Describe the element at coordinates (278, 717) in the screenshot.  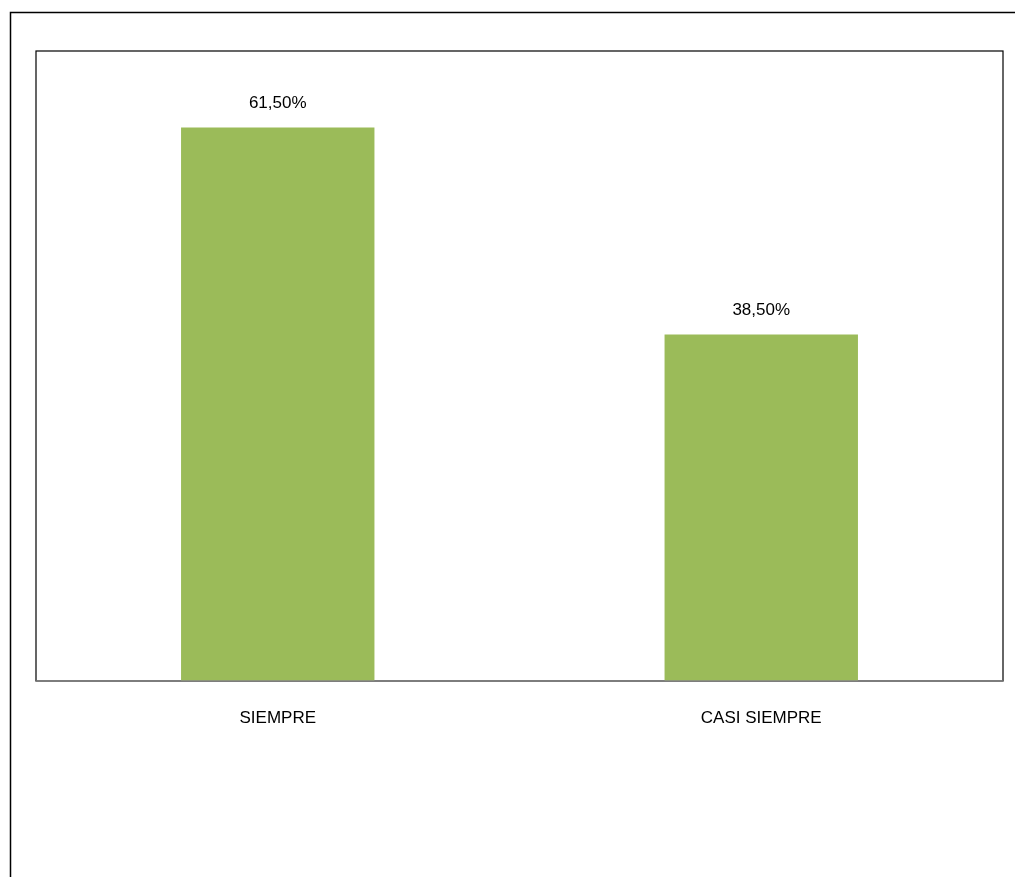
I see `x-tick-label: SIEMPRE` at that location.